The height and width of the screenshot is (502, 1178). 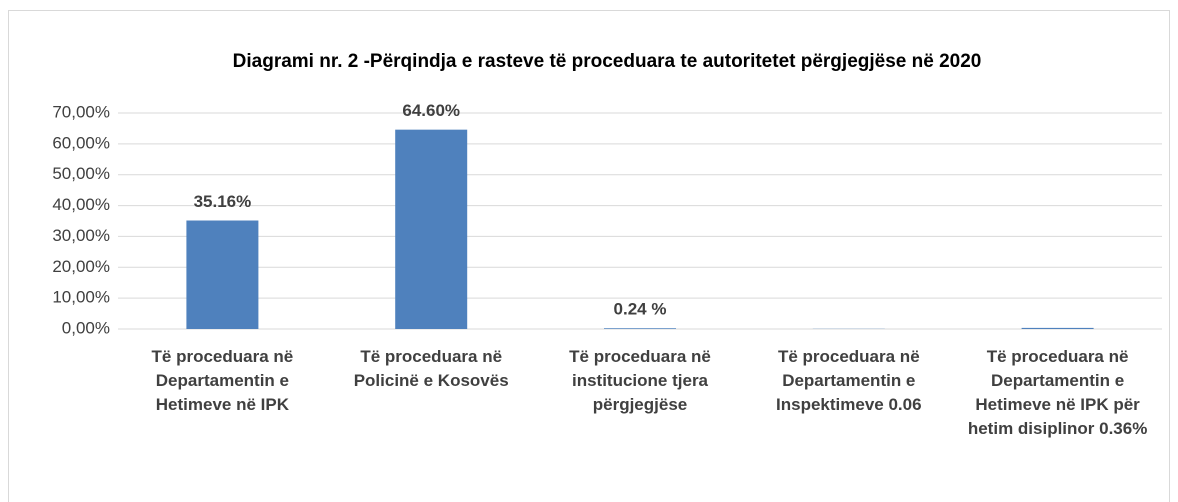 I want to click on y-tick-label: 0,00%, so click(x=86, y=327).